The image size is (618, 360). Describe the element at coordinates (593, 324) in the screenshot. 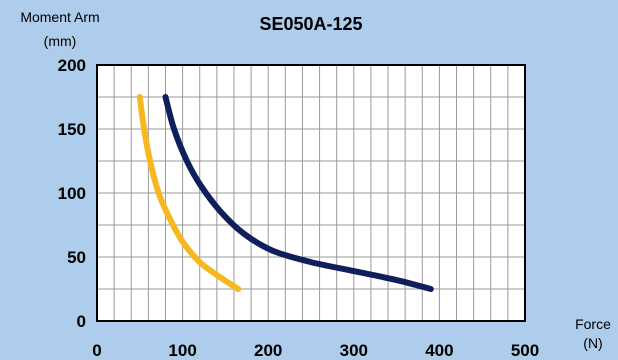

I see `x-axis-title-line1: Force` at that location.